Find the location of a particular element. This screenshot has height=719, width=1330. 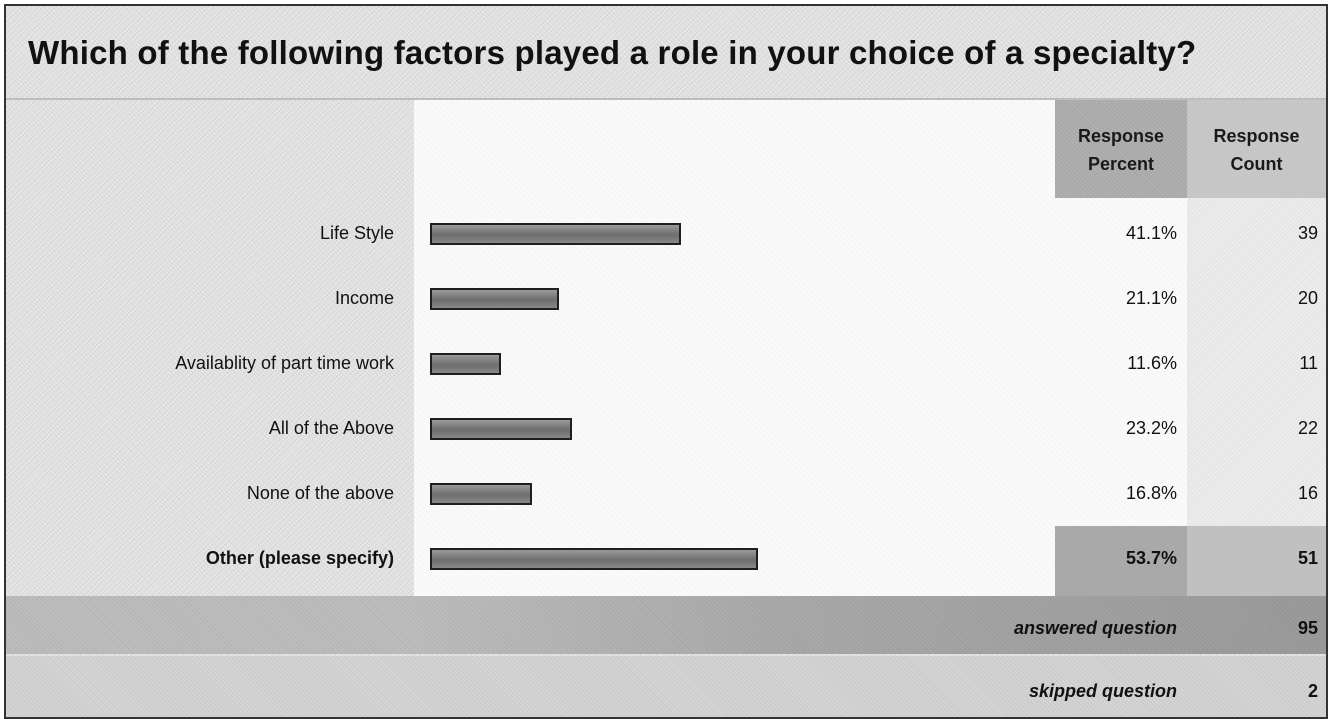

category-label: Availablity of part time work is located at coordinates (284, 363).